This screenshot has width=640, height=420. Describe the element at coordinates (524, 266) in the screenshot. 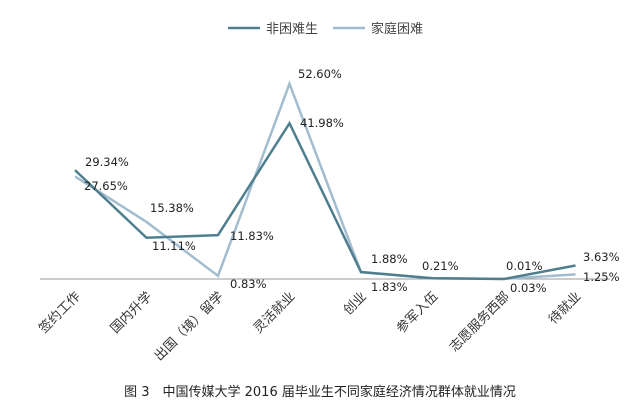

I see `data-label: 0.01%` at that location.